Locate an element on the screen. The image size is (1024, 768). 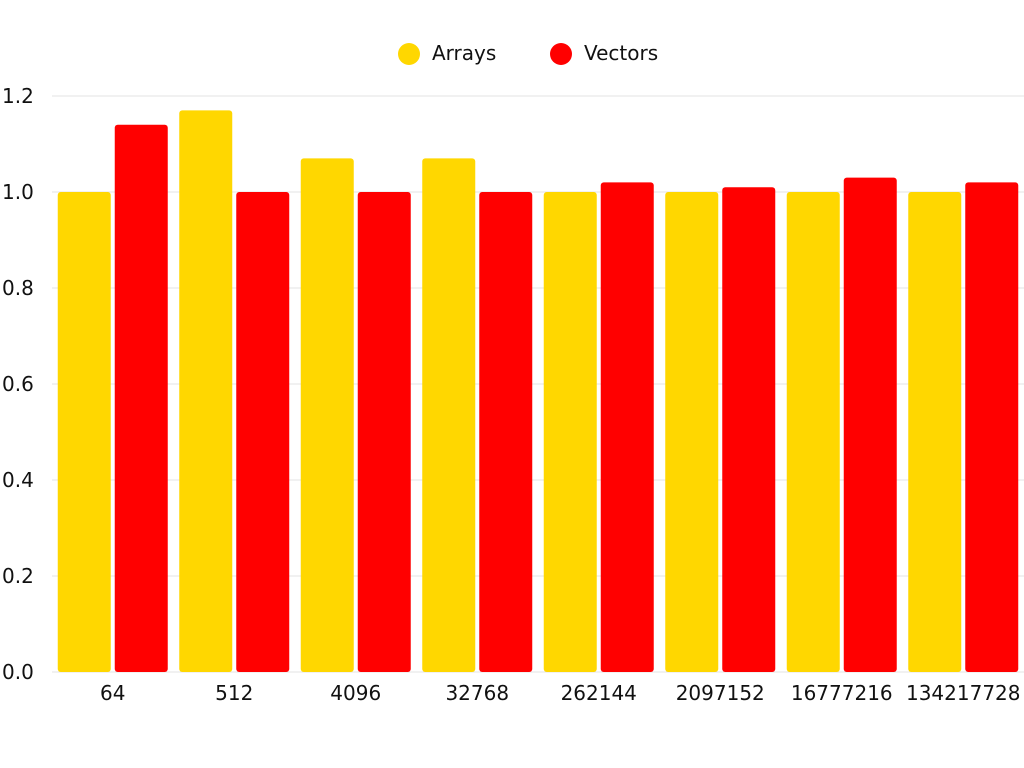
y-tick-label: 0.6 is located at coordinates (18, 384).